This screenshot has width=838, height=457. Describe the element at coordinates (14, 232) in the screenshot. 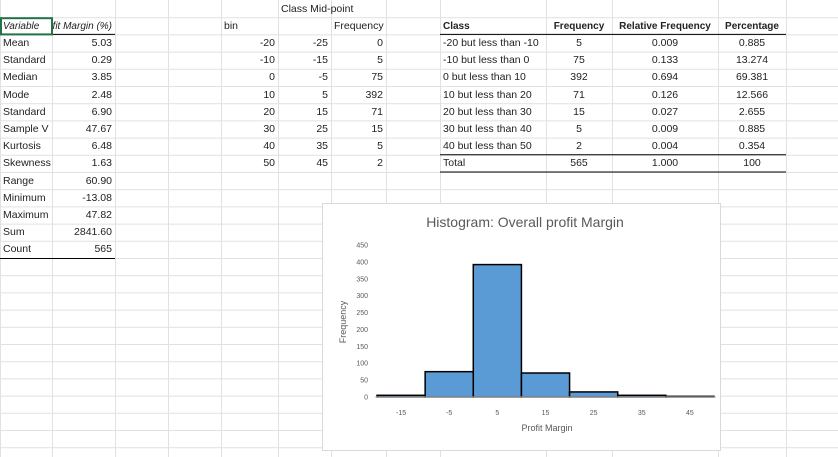

I see `cell-text: Sum` at that location.